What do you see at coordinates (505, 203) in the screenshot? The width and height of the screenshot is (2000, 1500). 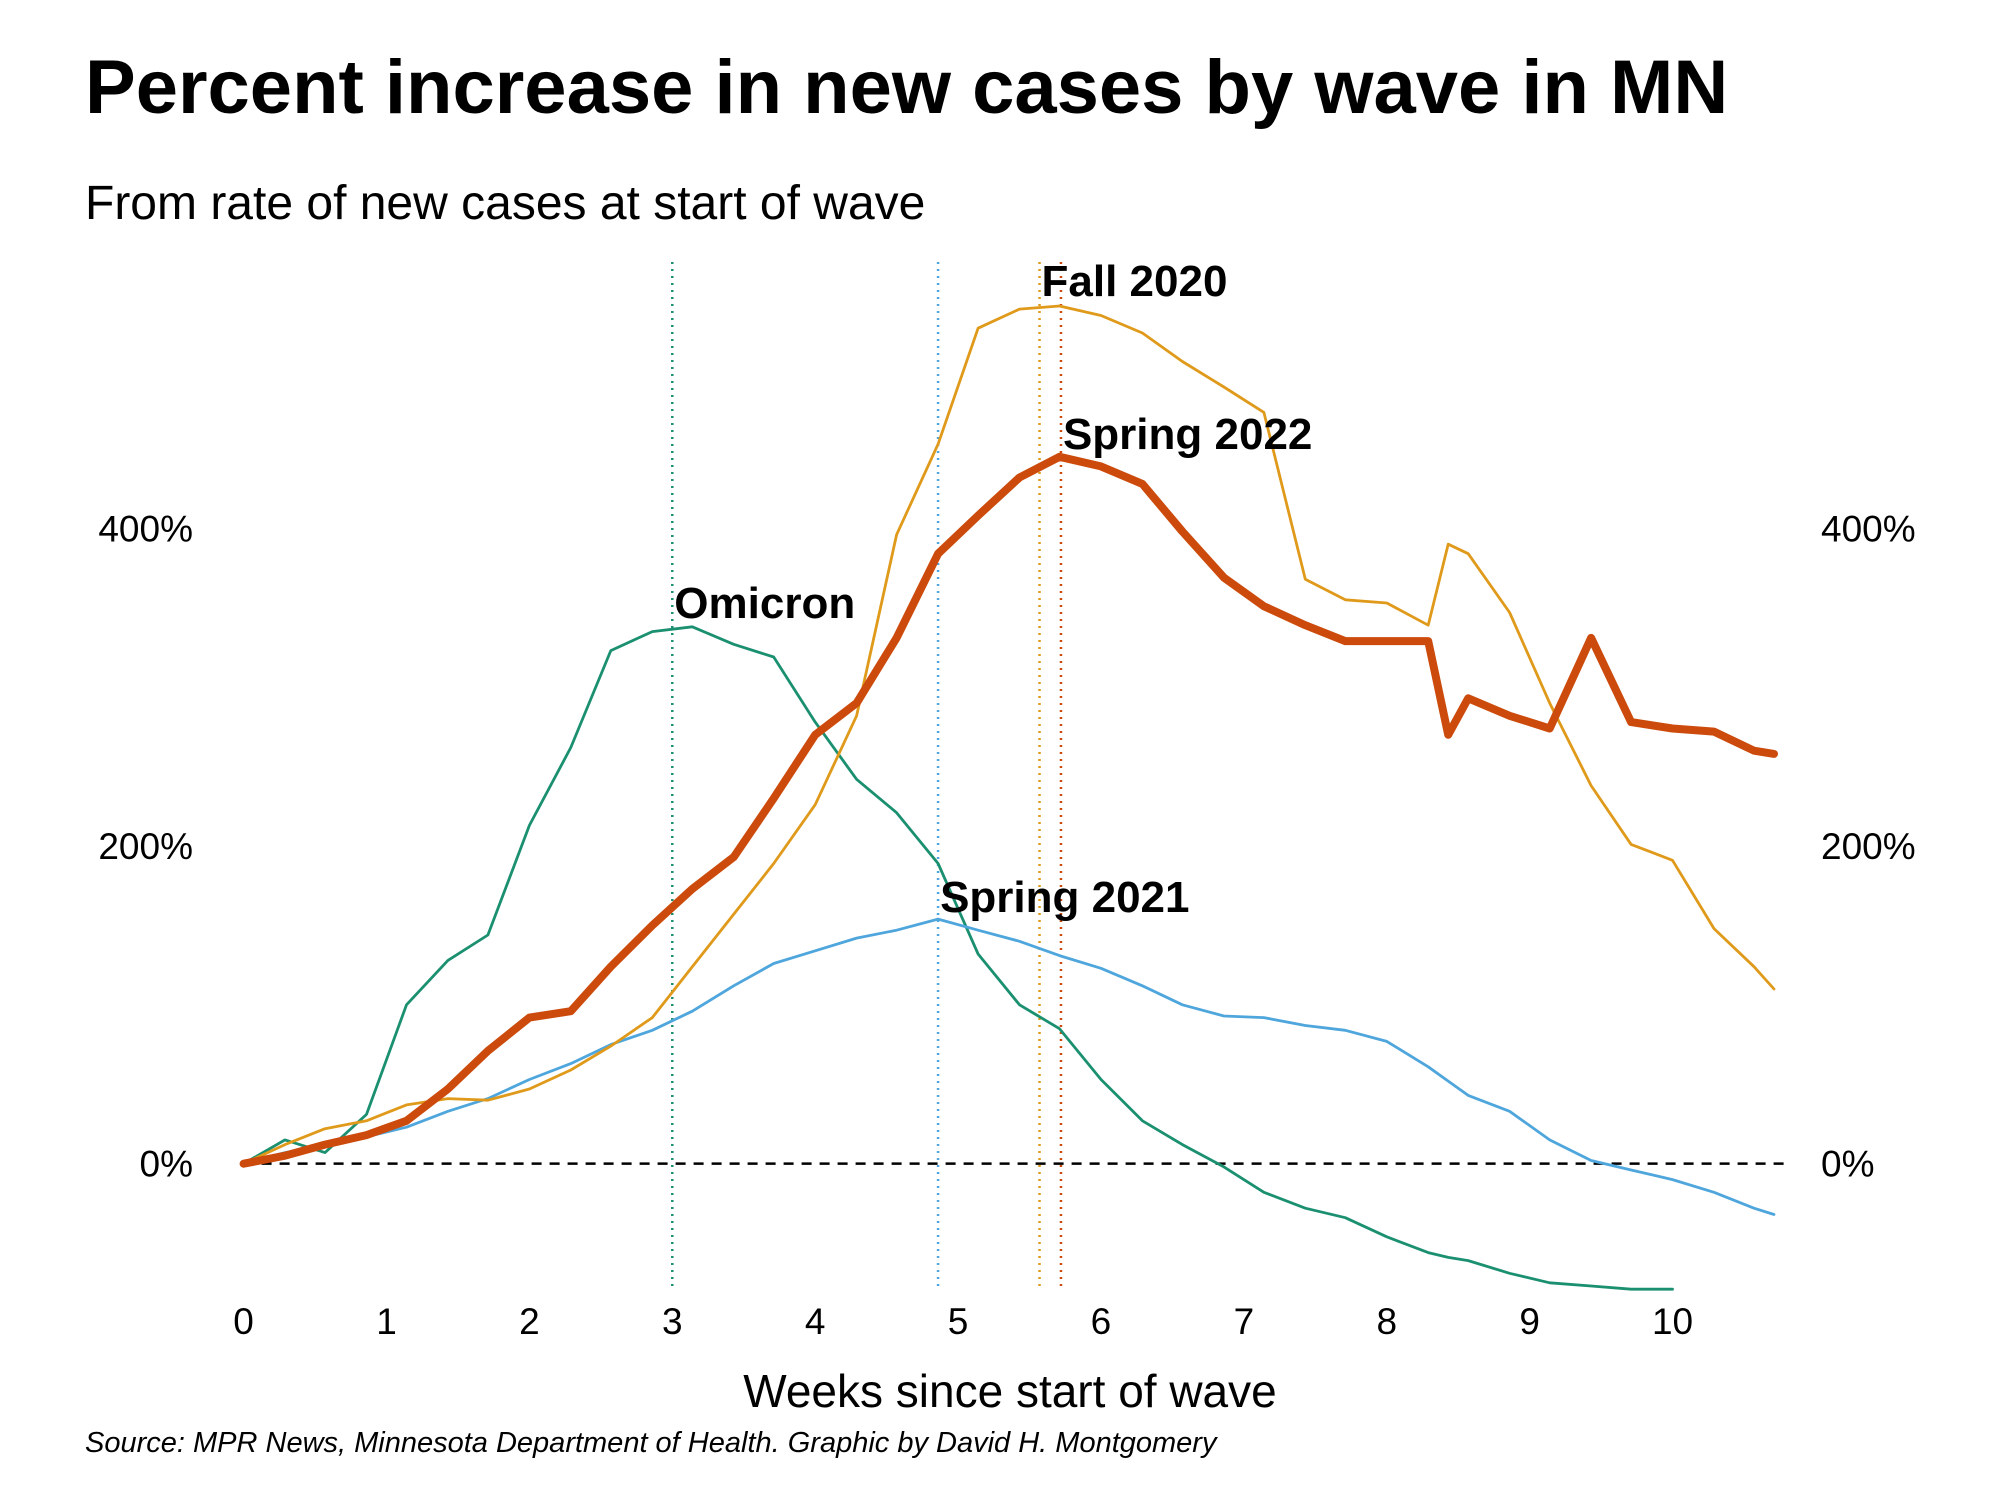 I see `chart-subtitle: From rate of new cases at start of wave` at bounding box center [505, 203].